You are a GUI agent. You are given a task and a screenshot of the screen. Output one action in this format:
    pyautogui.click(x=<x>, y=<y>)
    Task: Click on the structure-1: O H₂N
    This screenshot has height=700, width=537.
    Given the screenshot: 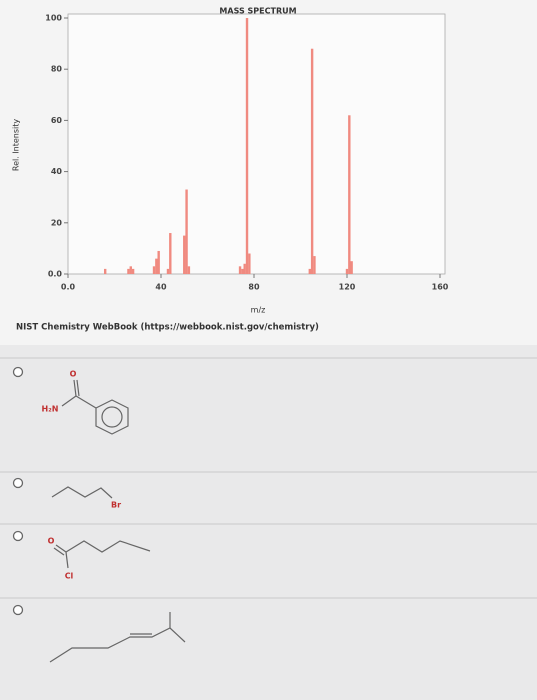 What is the action you would take?
    pyautogui.click(x=85, y=402)
    